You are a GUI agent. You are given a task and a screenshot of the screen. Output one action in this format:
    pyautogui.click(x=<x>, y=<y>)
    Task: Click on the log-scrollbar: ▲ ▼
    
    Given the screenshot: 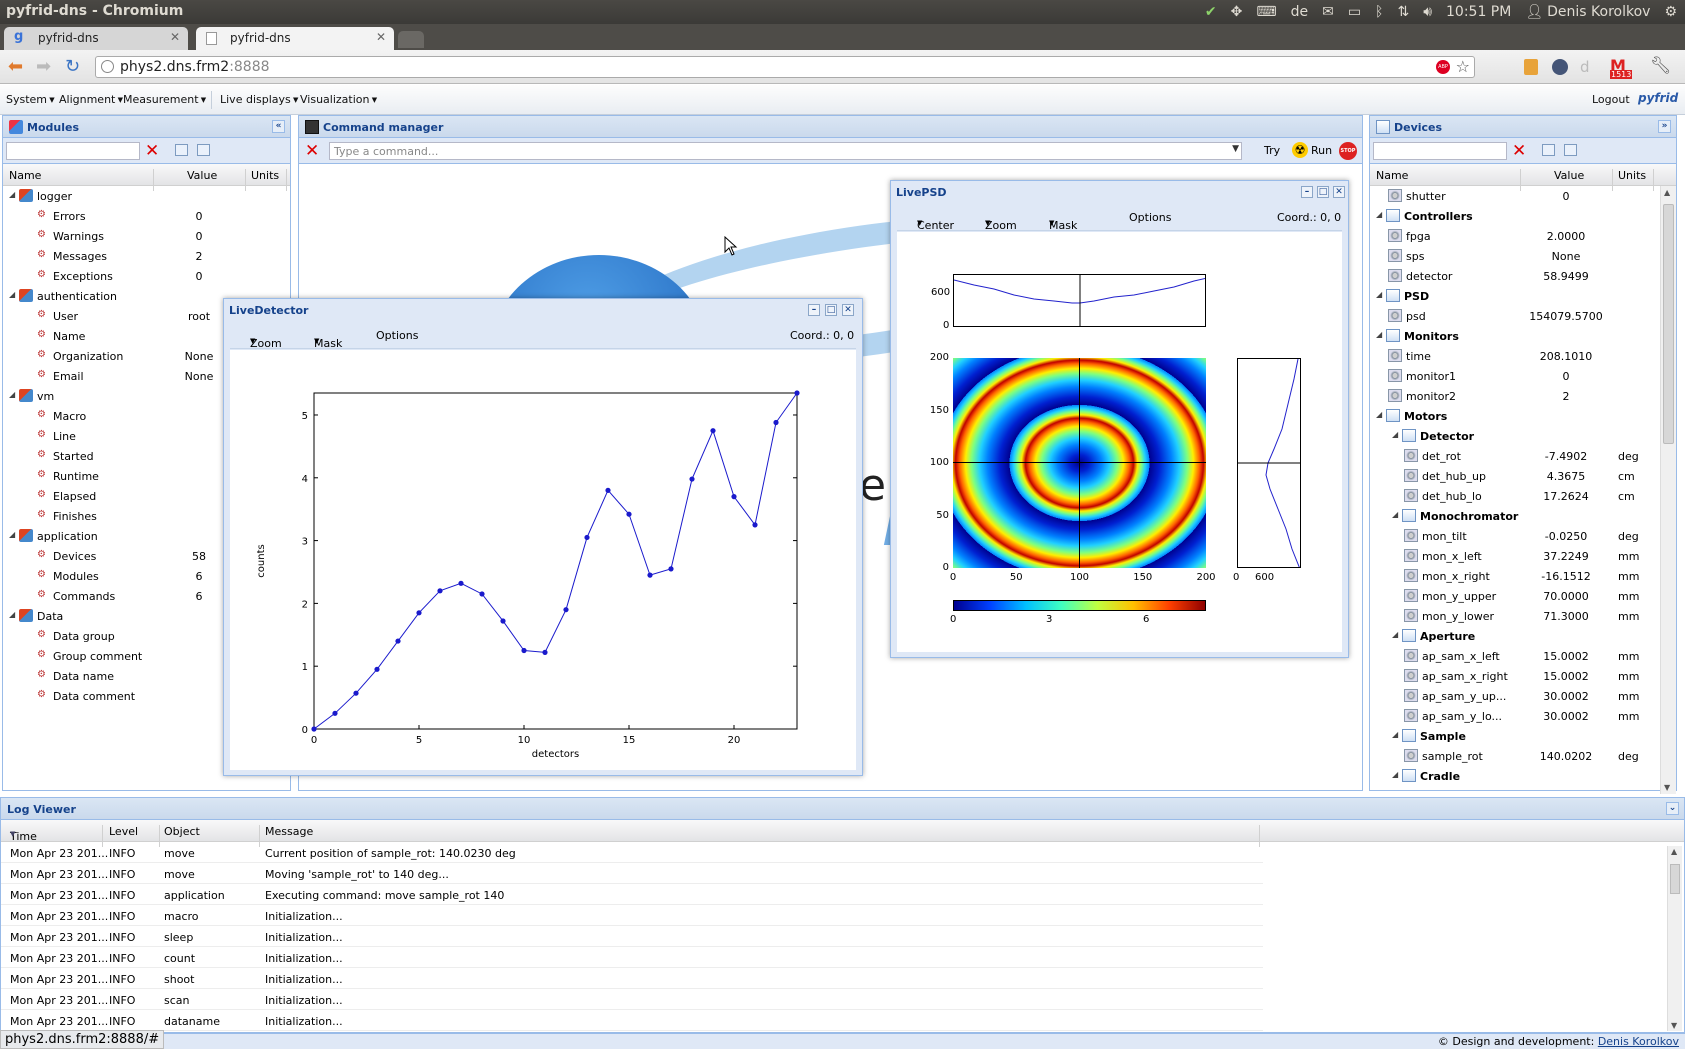 What is the action you would take?
    pyautogui.click(x=1674, y=938)
    